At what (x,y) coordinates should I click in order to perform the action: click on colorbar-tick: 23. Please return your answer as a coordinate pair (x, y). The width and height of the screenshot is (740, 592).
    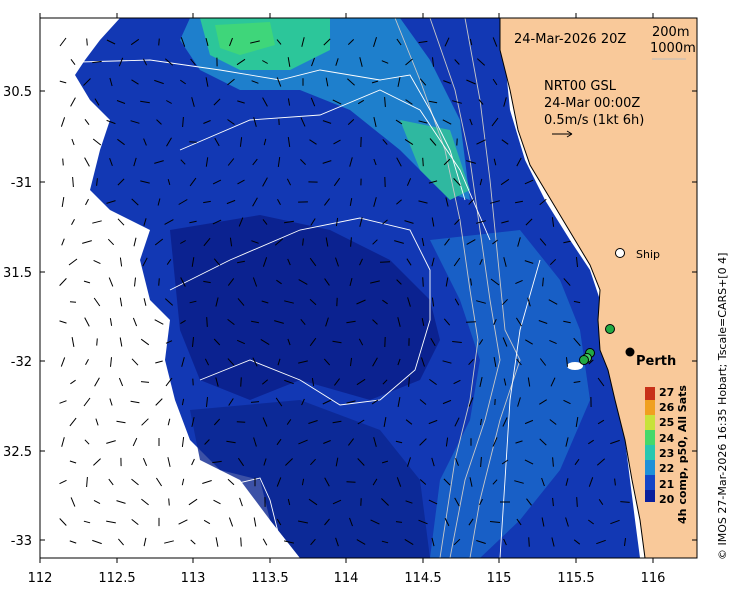
    Looking at the image, I should click on (666, 453).